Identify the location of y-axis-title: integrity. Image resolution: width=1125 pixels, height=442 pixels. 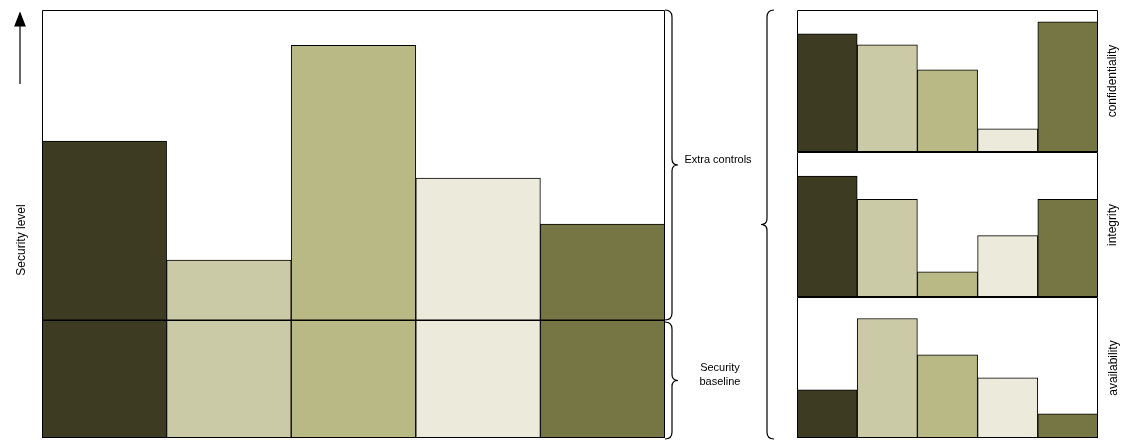
(1112, 224).